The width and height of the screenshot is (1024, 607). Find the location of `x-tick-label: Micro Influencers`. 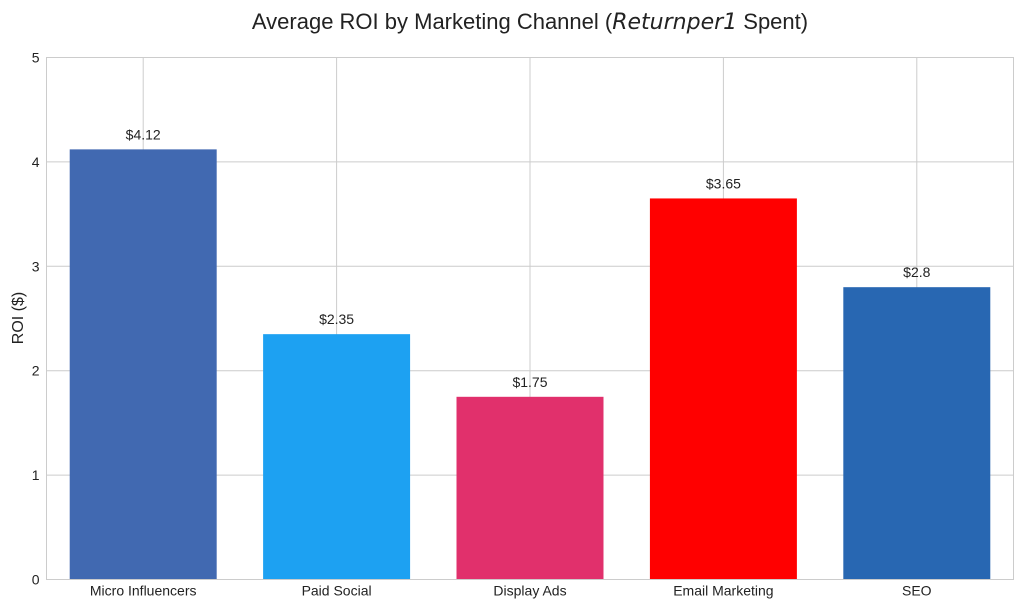

x-tick-label: Micro Influencers is located at coordinates (143, 591).